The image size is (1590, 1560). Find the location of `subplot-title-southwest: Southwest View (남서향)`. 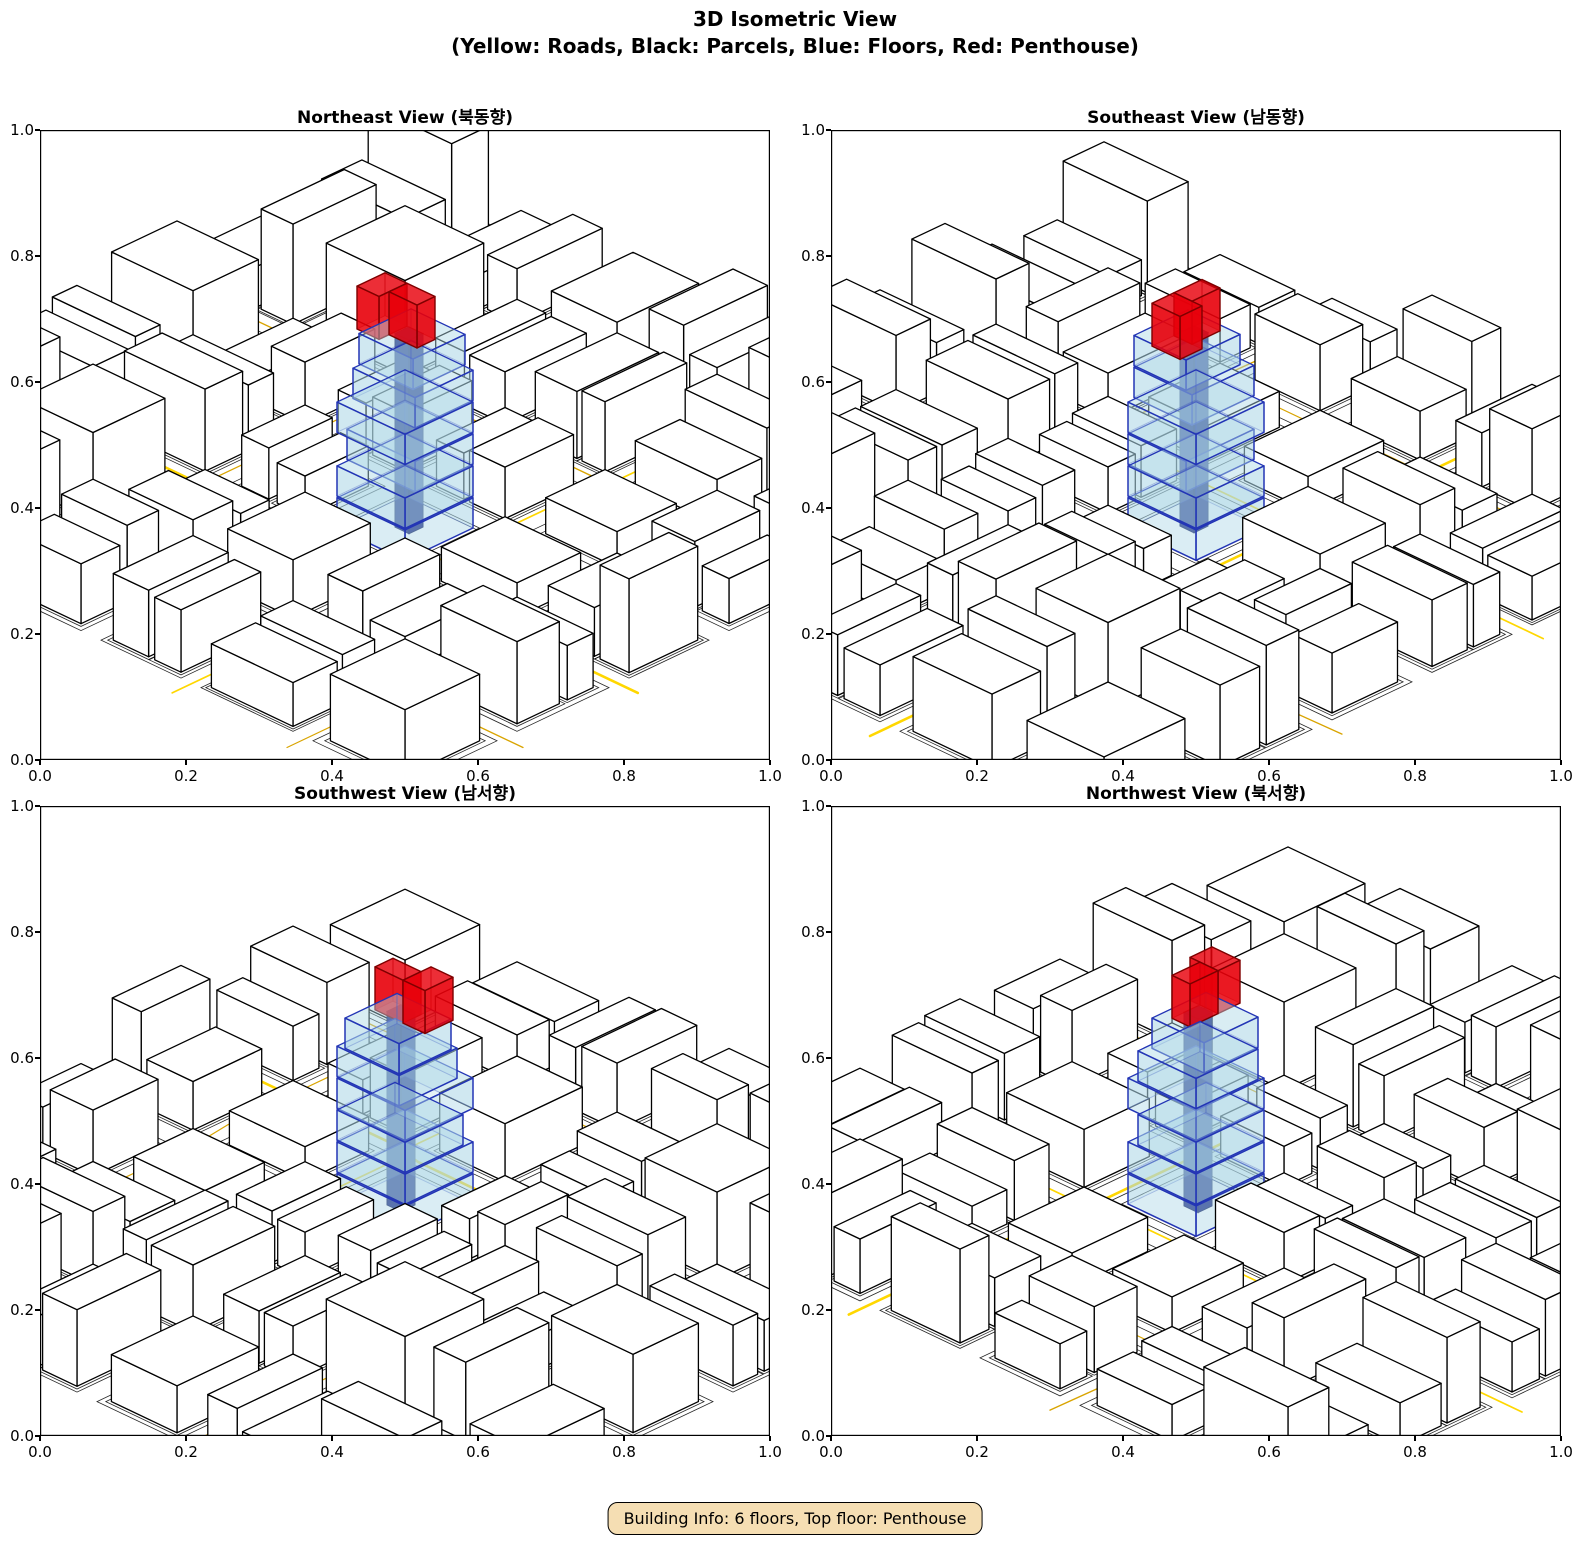

subplot-title-southwest: Southwest View (남서향) is located at coordinates (405, 794).